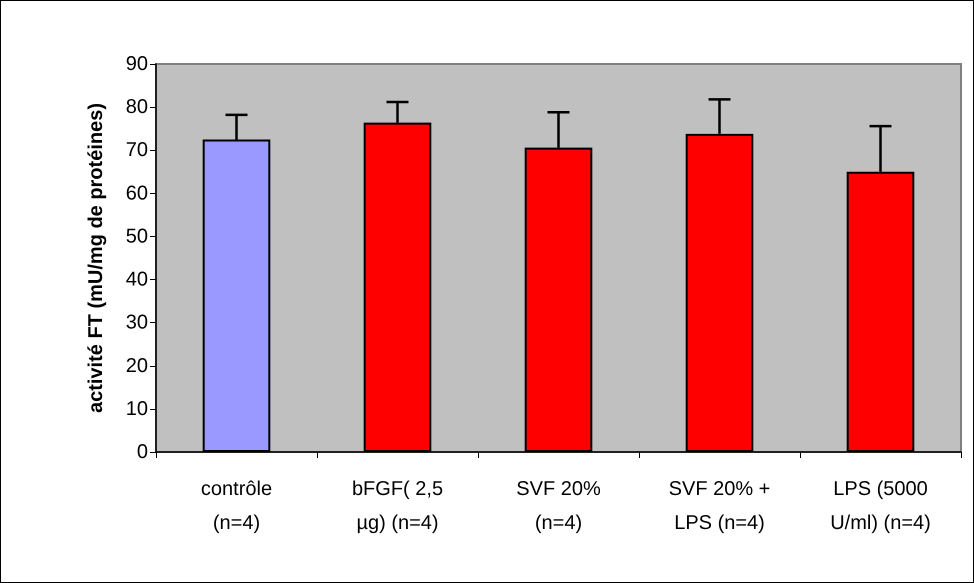 This screenshot has width=974, height=583. What do you see at coordinates (398, 506) in the screenshot?
I see `x-tick-label: bFGF( 2,5 µg) (n=4)` at bounding box center [398, 506].